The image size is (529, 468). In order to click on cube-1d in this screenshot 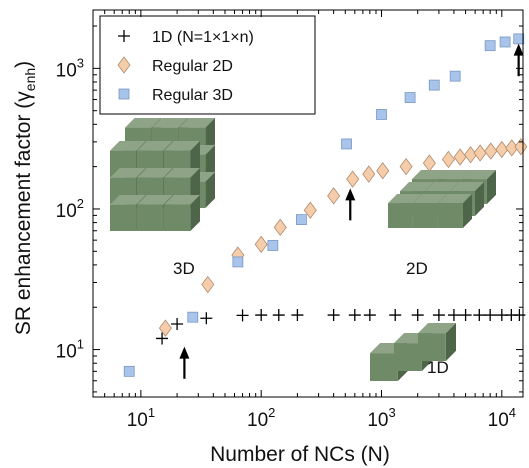, I will do `click(437, 342)`.